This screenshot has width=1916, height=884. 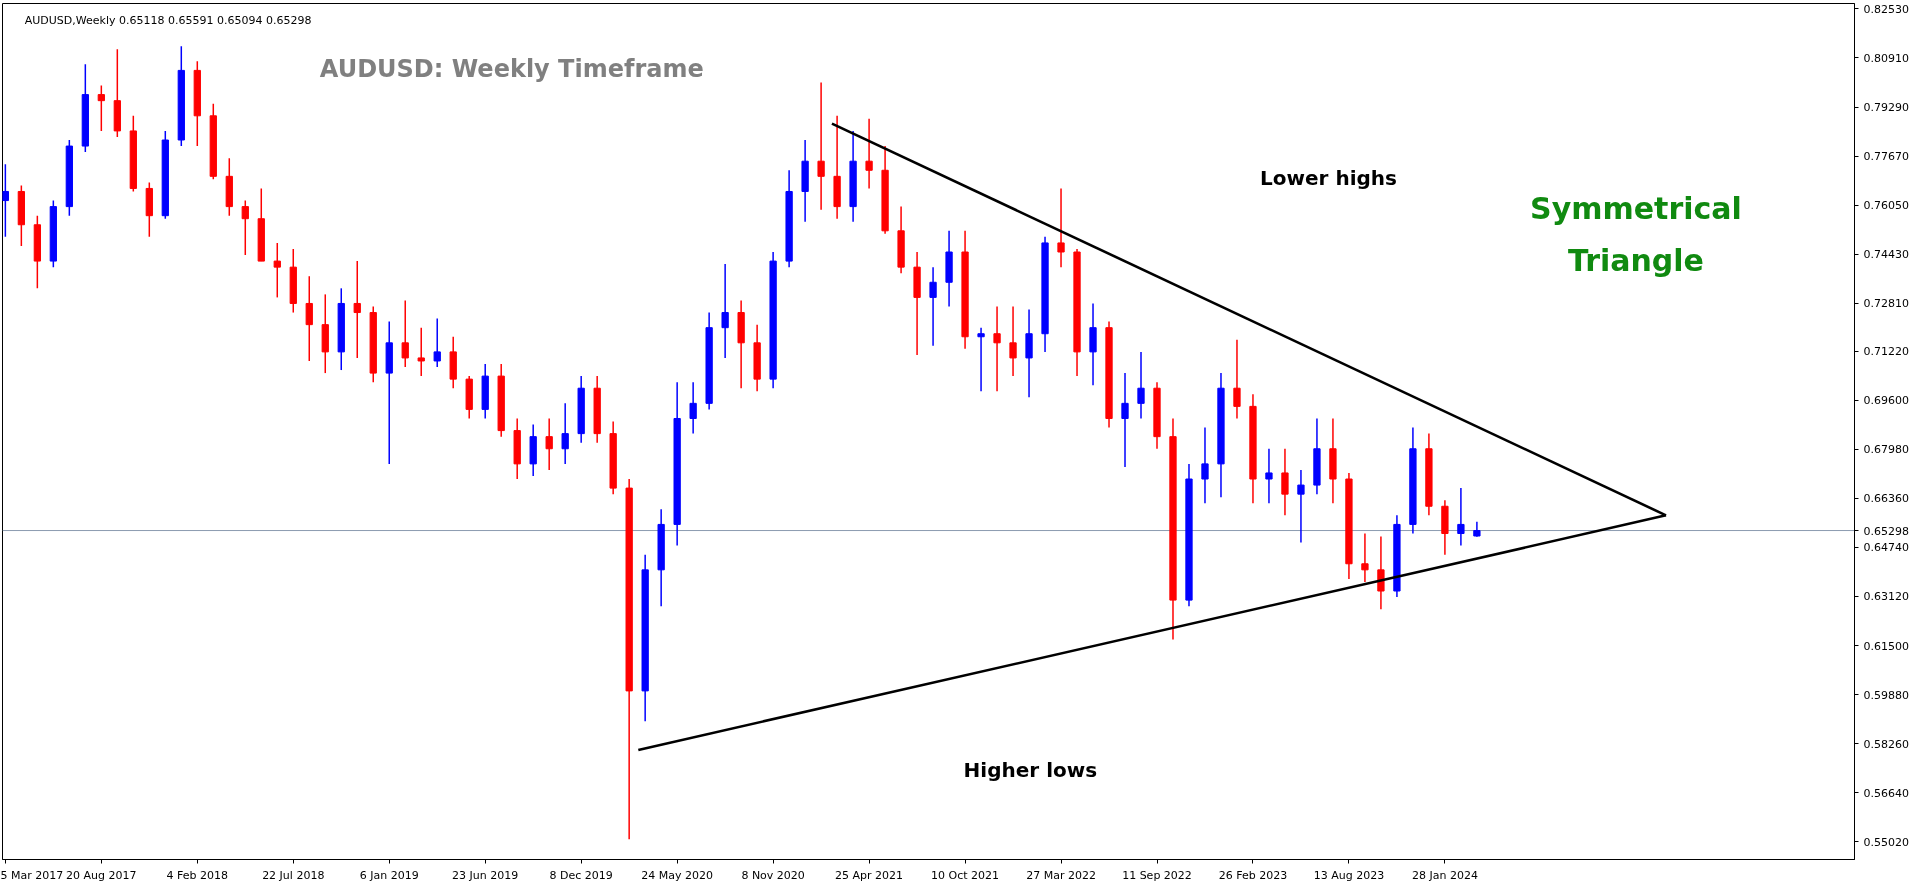 I want to click on x-tick-label: 23 Jun 2019, so click(x=485, y=875).